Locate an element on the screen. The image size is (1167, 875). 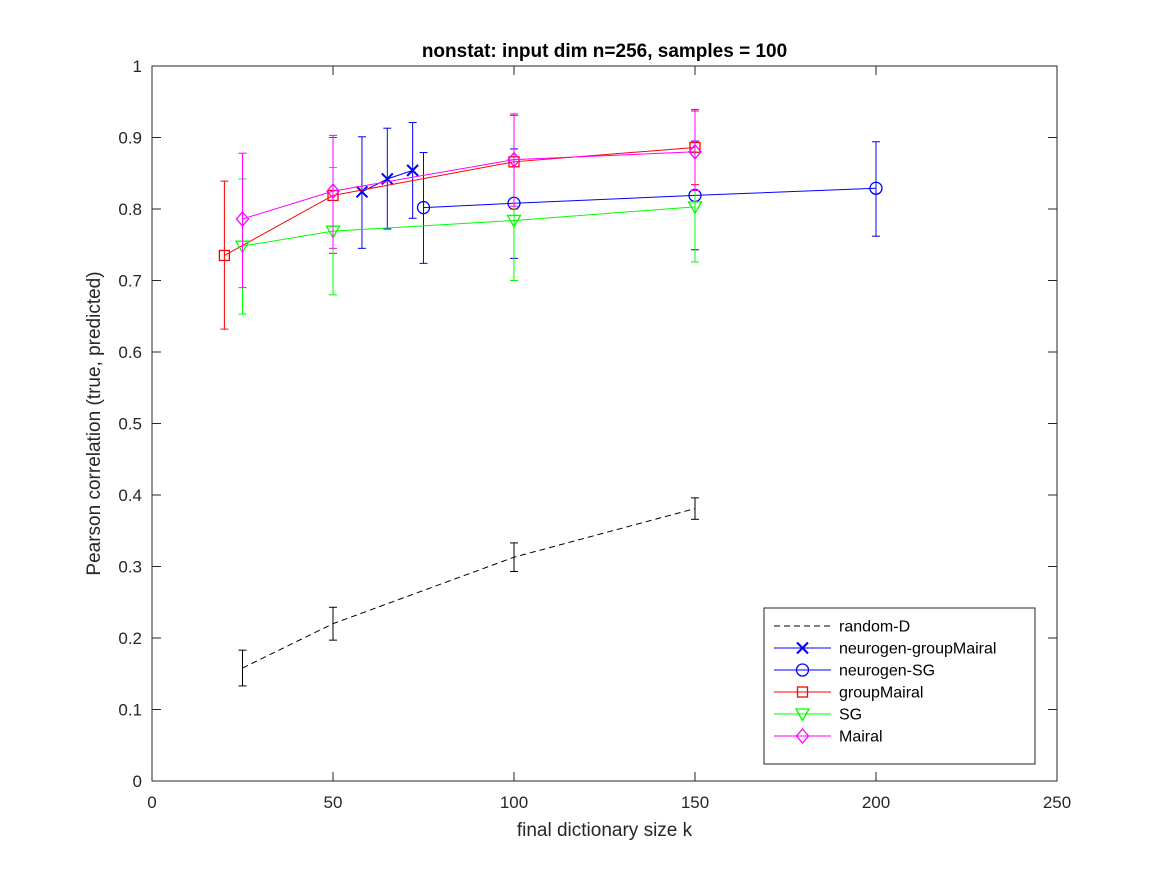
y-axis-label: Pearson correlation (true, predicted) is located at coordinates (94, 423).